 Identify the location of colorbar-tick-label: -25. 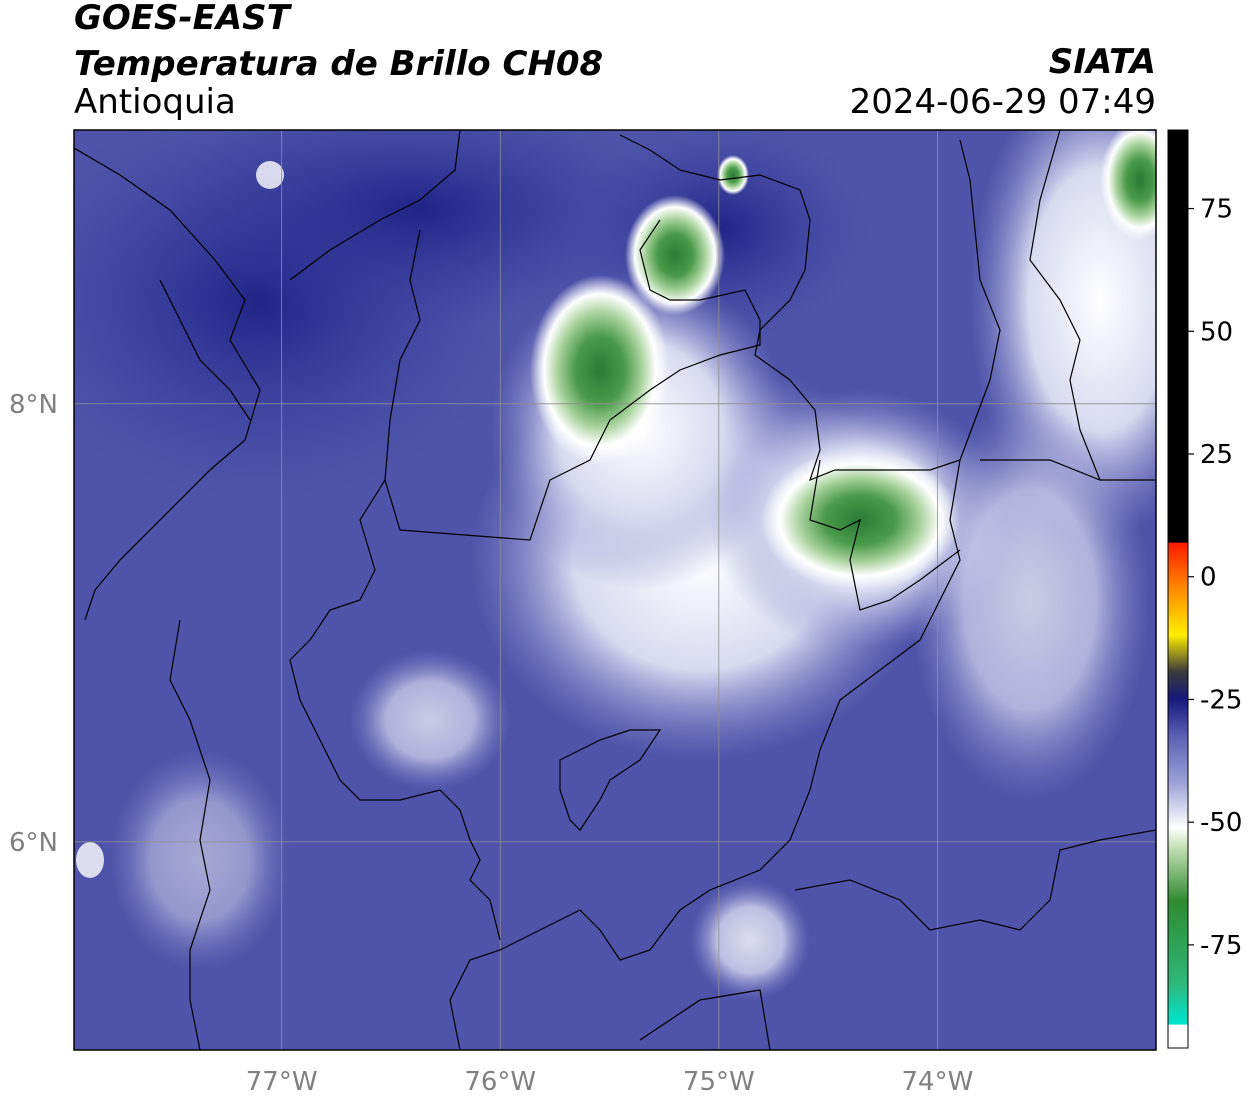
(1221, 700).